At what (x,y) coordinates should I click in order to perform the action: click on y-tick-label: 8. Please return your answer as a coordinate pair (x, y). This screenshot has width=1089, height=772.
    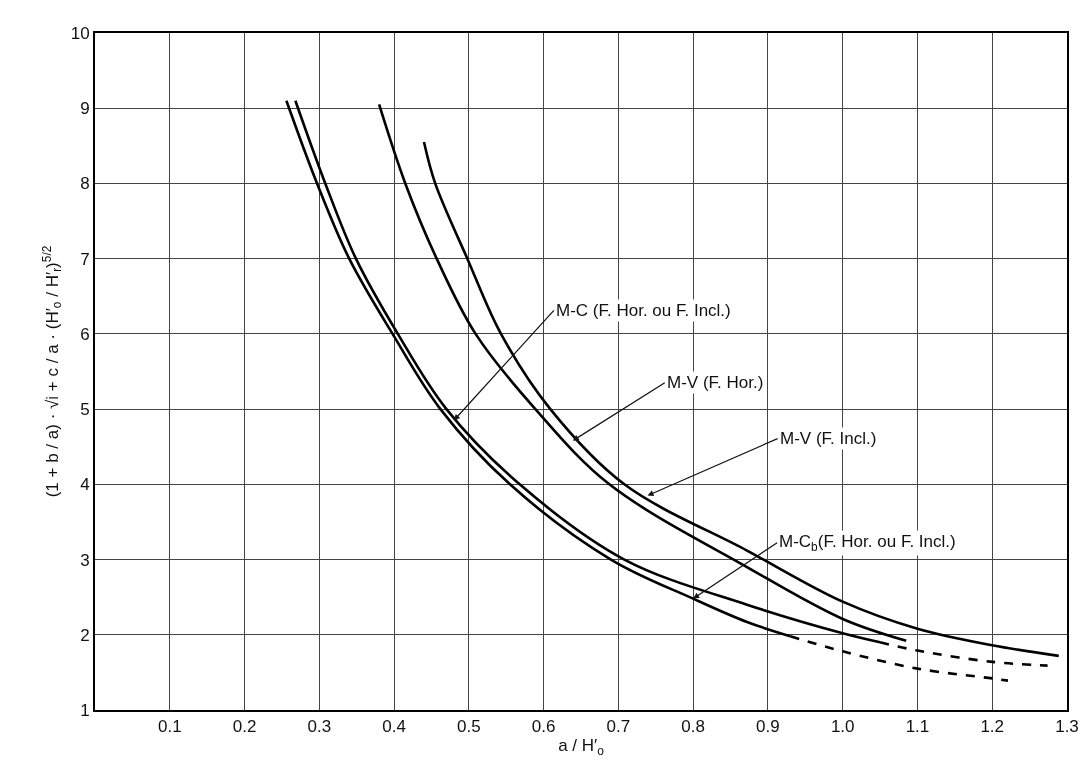
    Looking at the image, I should click on (85, 184).